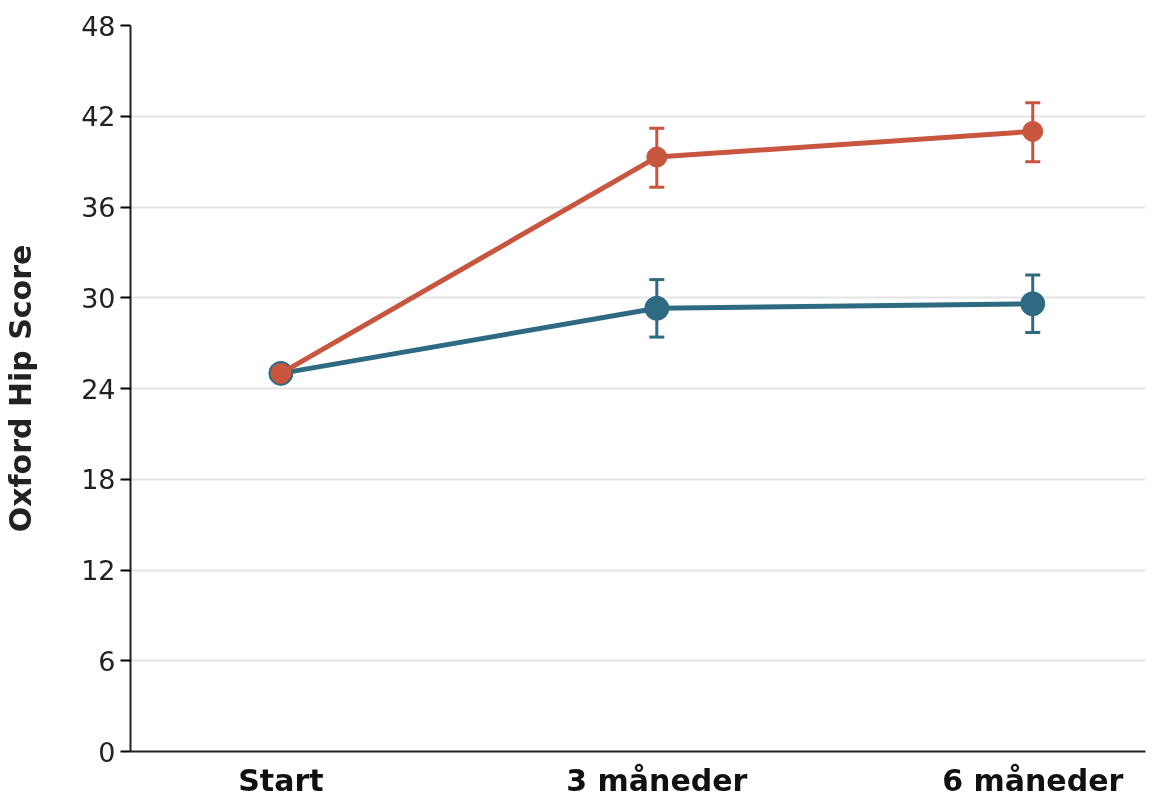  What do you see at coordinates (98, 389) in the screenshot?
I see `y-tick-label: 24` at bounding box center [98, 389].